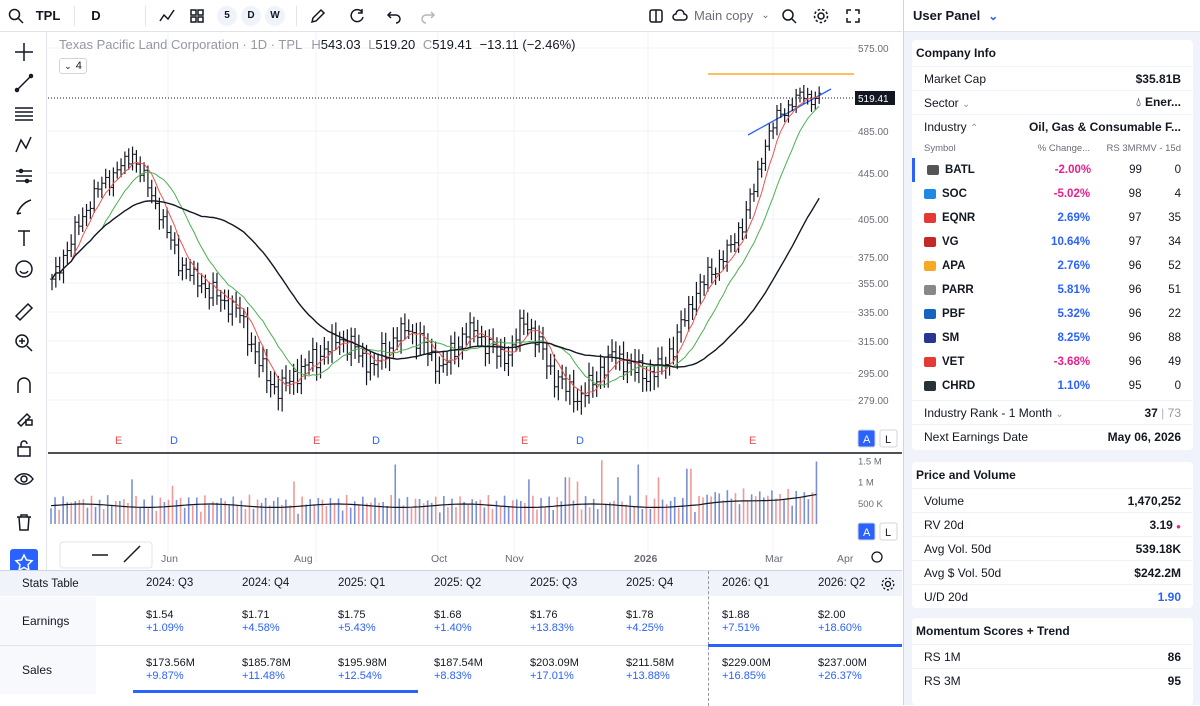 This screenshot has width=1200, height=706. What do you see at coordinates (940, 148) in the screenshot?
I see `col-symbol: Symbol` at bounding box center [940, 148].